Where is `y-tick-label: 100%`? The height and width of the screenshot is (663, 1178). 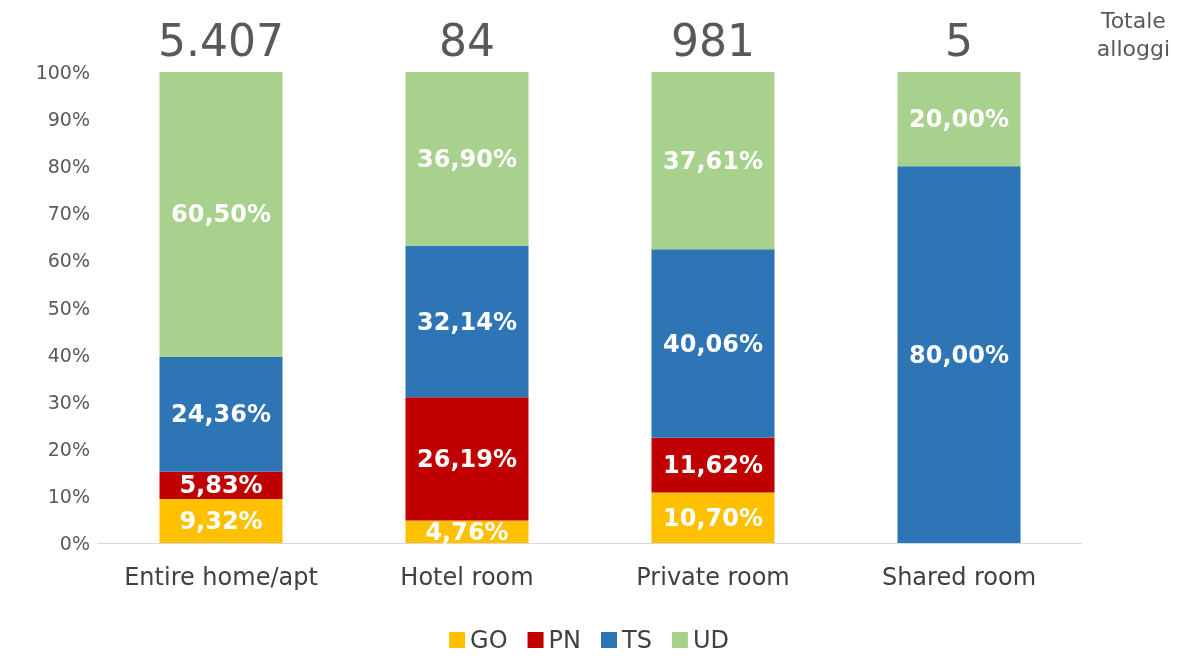 y-tick-label: 100% is located at coordinates (62, 72).